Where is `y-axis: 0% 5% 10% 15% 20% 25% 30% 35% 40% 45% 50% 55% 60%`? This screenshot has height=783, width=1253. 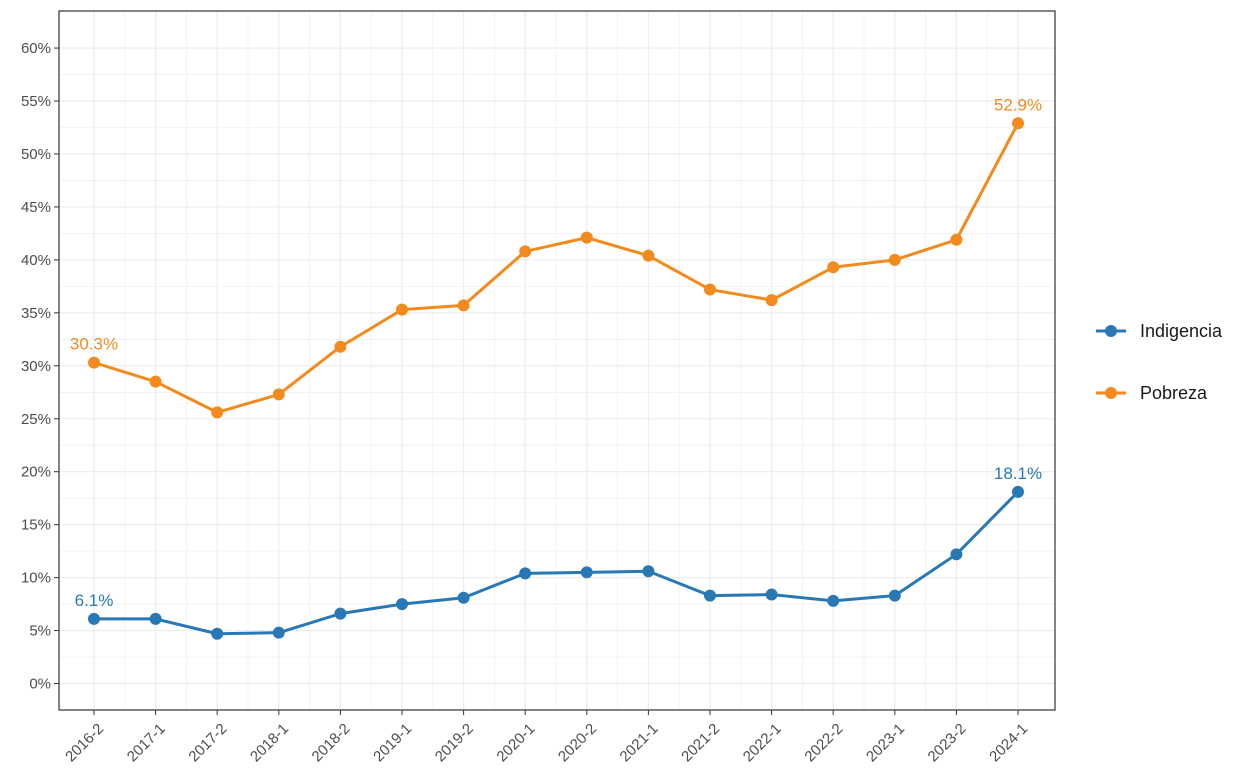 y-axis: 0% 5% 10% 15% 20% 25% 30% 35% 40% 45% 50% 55% 60% is located at coordinates (40, 366).